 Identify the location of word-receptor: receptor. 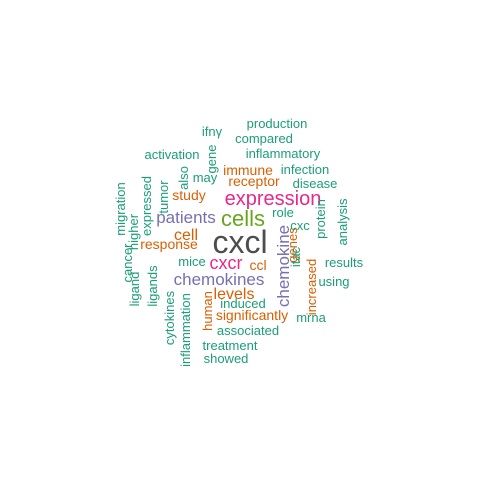
(254, 181).